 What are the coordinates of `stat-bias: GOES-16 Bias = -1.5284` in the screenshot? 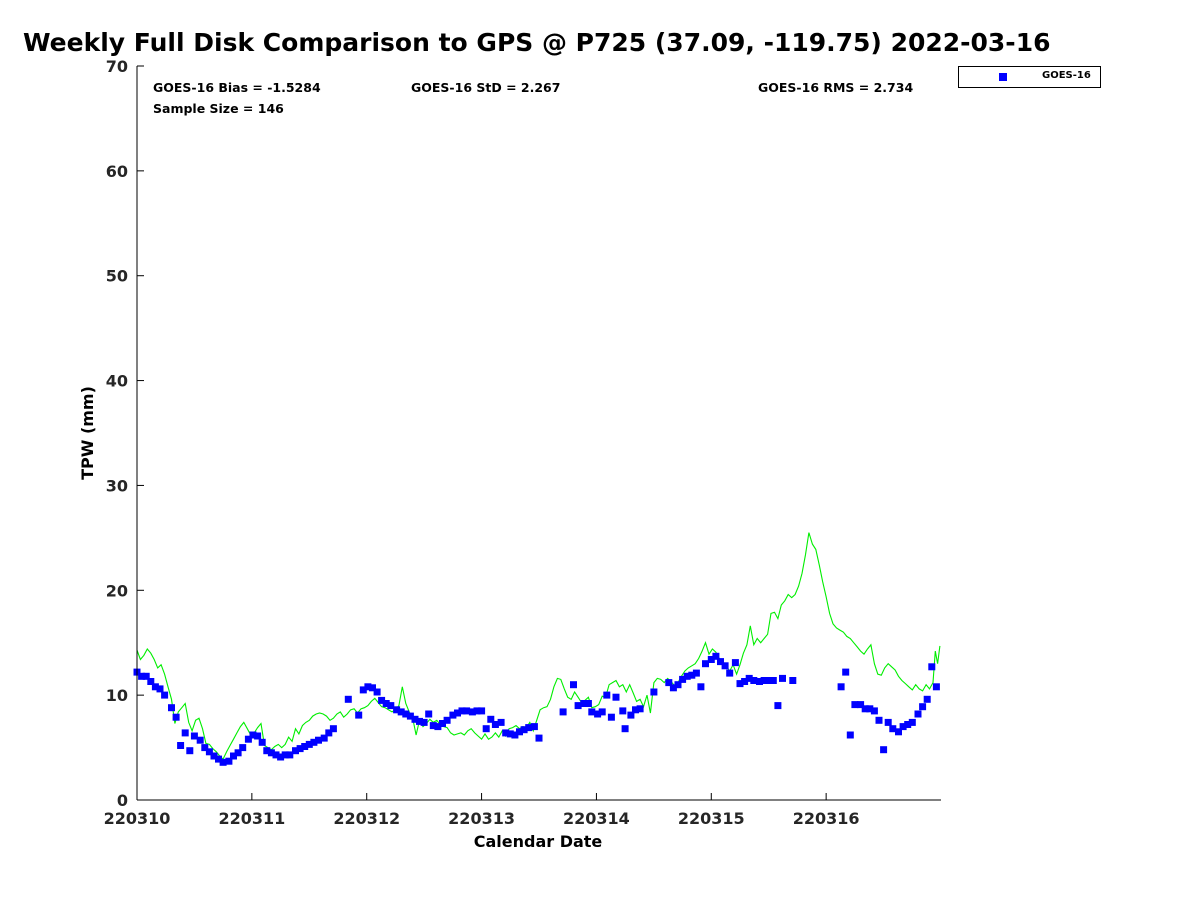 It's located at (237, 87).